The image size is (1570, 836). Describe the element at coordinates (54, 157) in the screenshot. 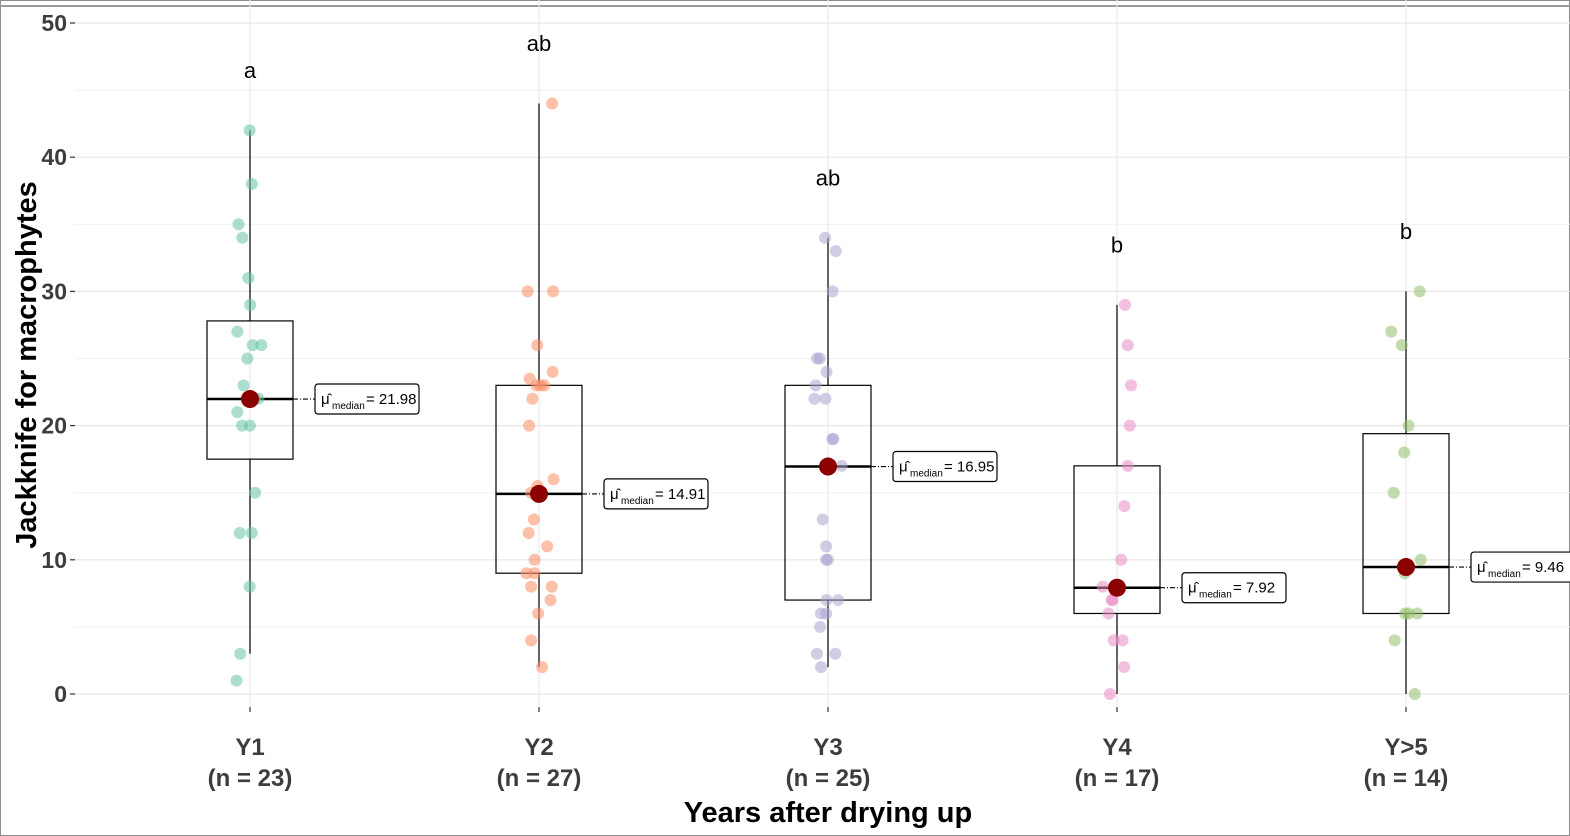

I see `y-tick-label: 40` at that location.